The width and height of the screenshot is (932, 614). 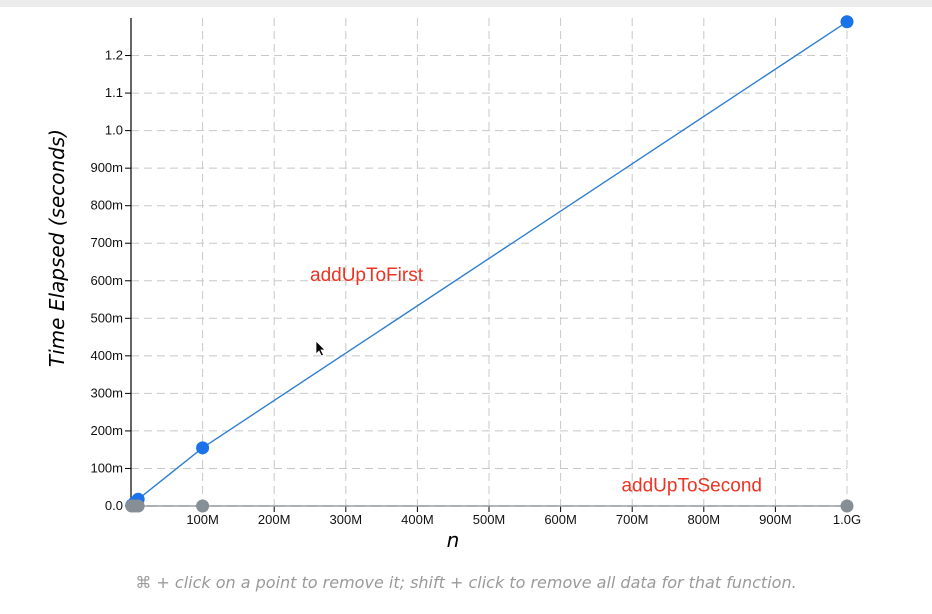 I want to click on x-tick-label: 400M, so click(x=417, y=519).